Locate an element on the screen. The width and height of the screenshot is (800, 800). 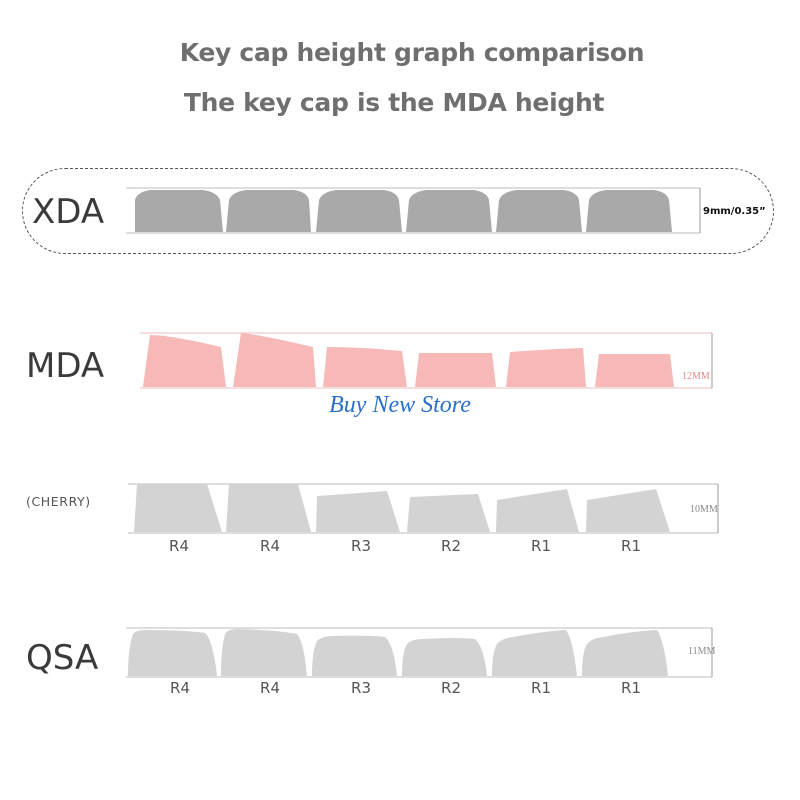
qsa-label: QSA is located at coordinates (62, 658).